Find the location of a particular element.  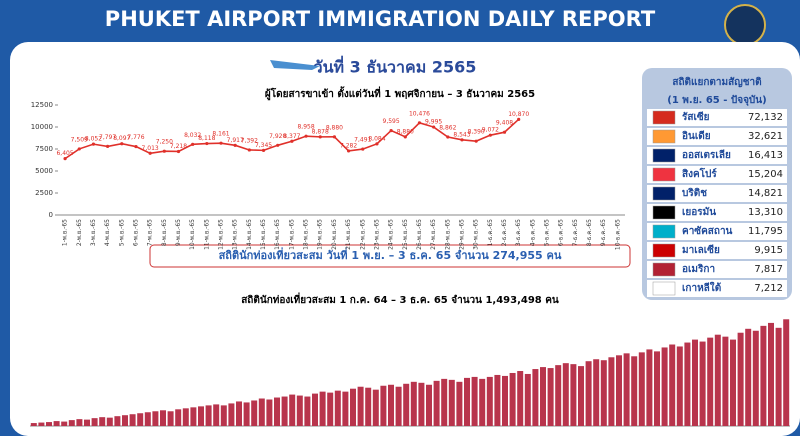

country-name: บริติช is located at coordinates (694, 193).